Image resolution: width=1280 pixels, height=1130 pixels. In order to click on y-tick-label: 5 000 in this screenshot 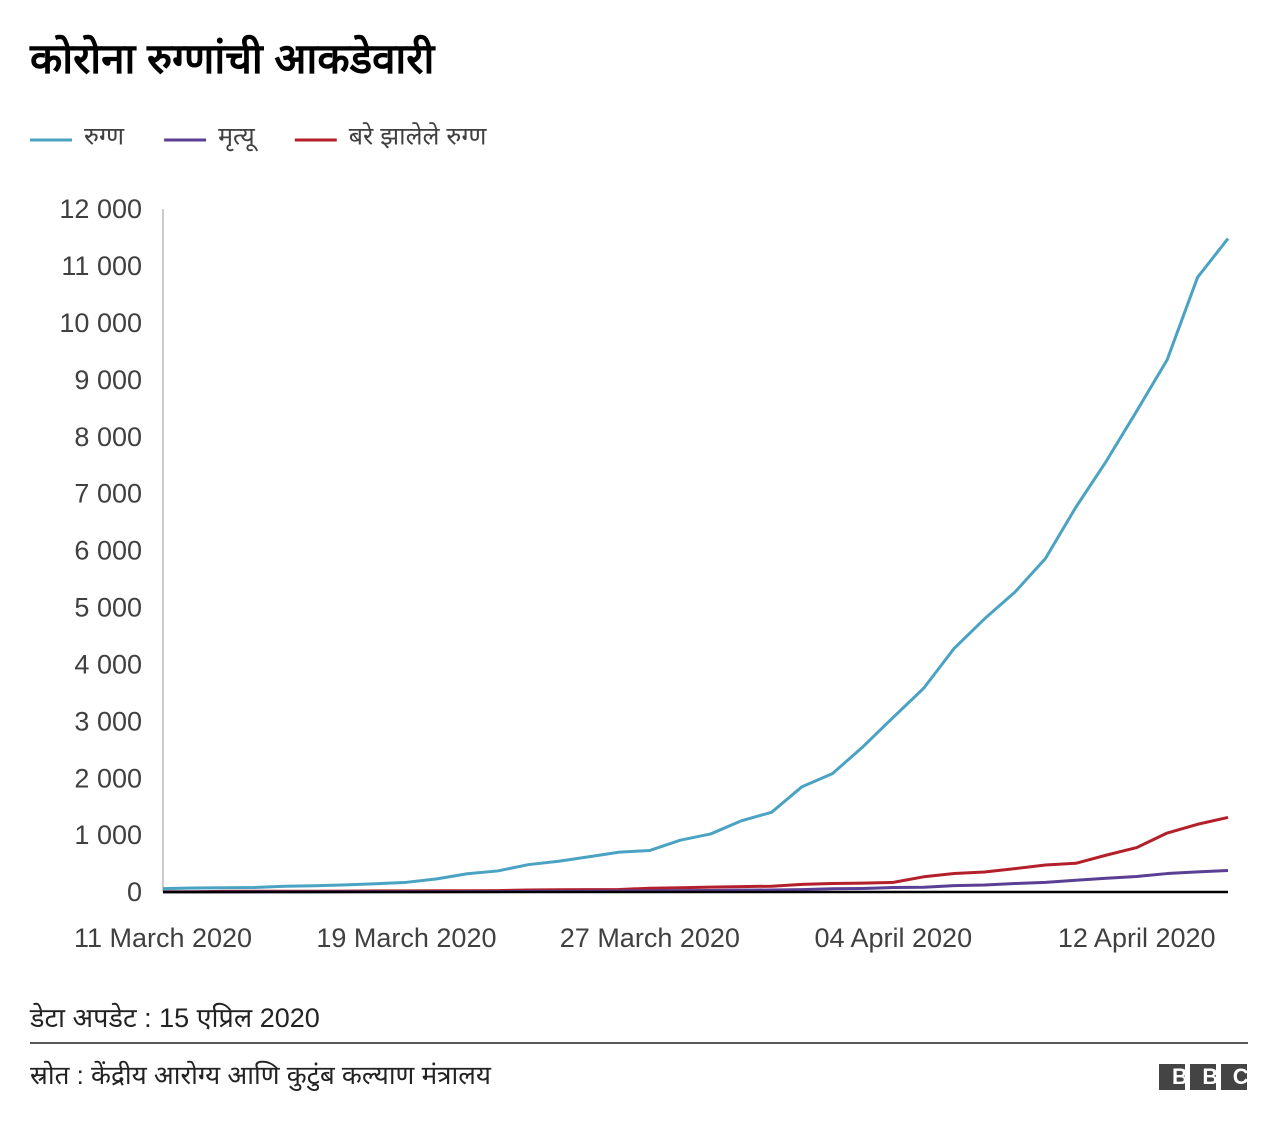, I will do `click(108, 608)`.